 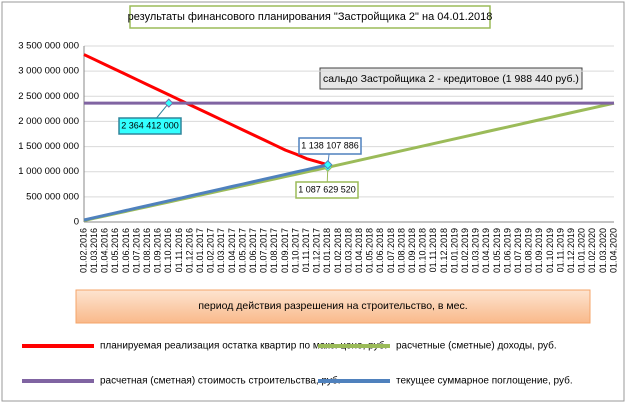 I want to click on x-tick-label: 01.09.2017, so click(x=285, y=250).